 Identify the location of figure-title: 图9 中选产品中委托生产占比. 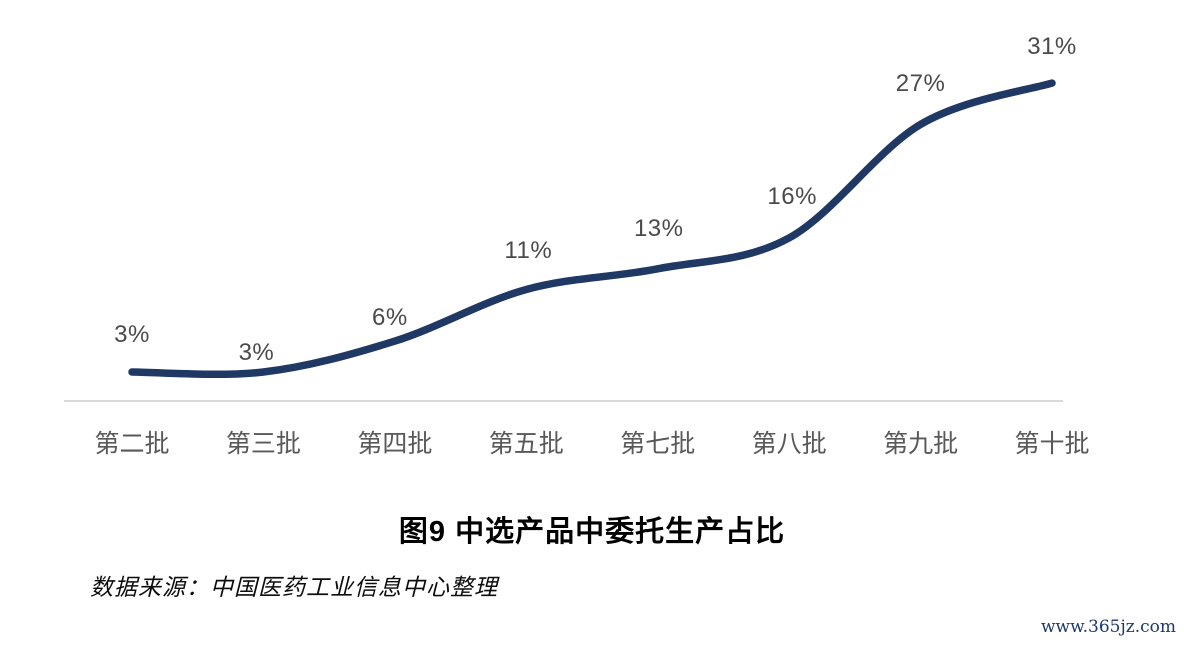
(592, 532).